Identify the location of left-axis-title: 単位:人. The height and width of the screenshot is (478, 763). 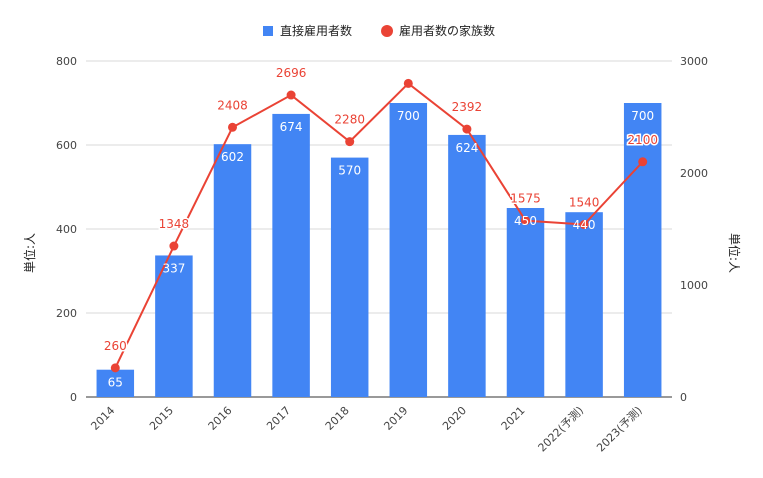
(29, 253).